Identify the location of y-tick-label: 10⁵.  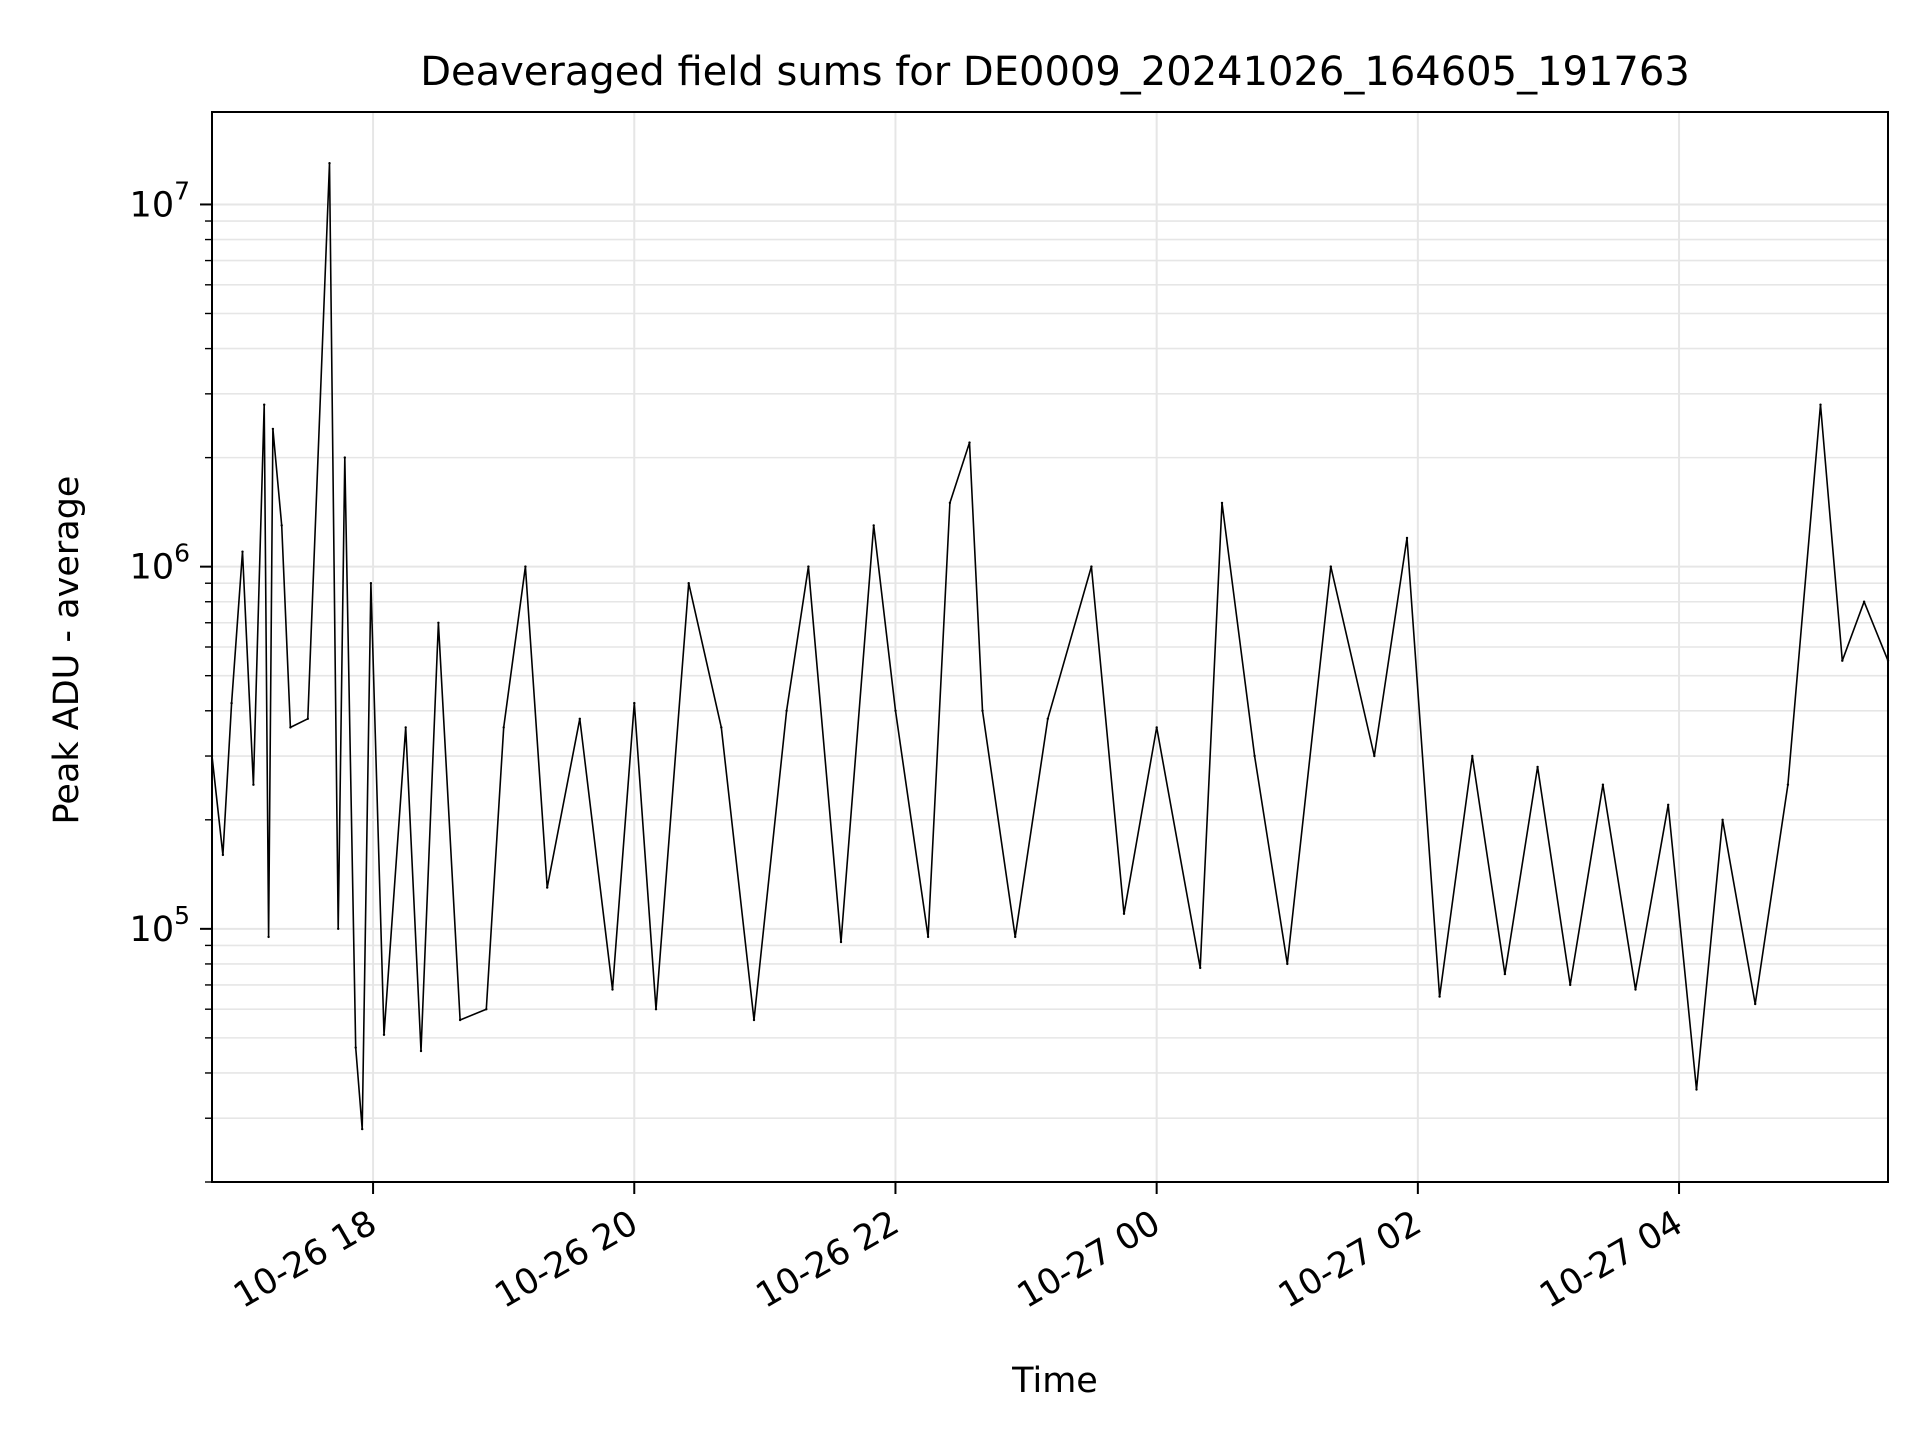
(160, 925).